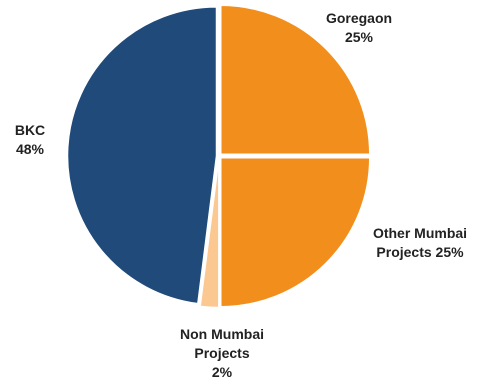 The height and width of the screenshot is (390, 492). What do you see at coordinates (30, 149) in the screenshot?
I see `slice-value-label: 48%` at bounding box center [30, 149].